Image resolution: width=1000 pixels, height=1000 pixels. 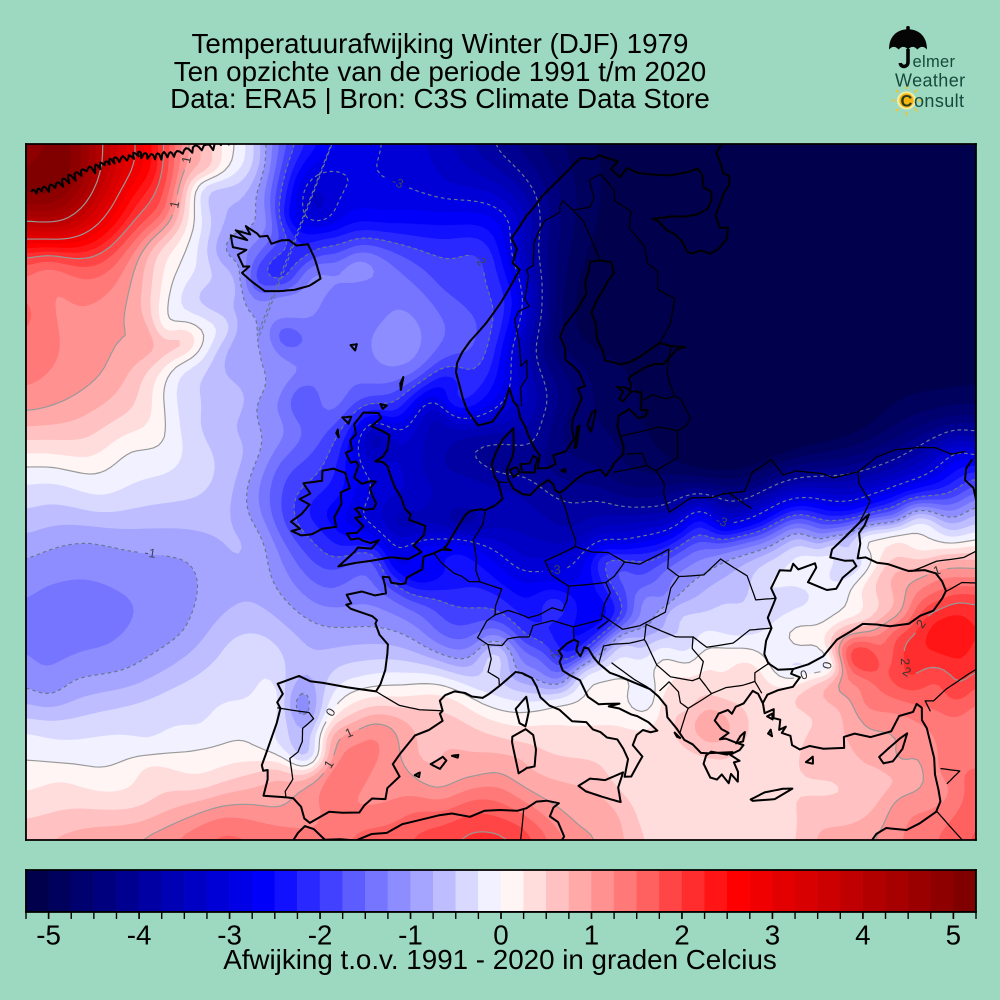 What do you see at coordinates (939, 101) in the screenshot?
I see `svg-text: onsult` at bounding box center [939, 101].